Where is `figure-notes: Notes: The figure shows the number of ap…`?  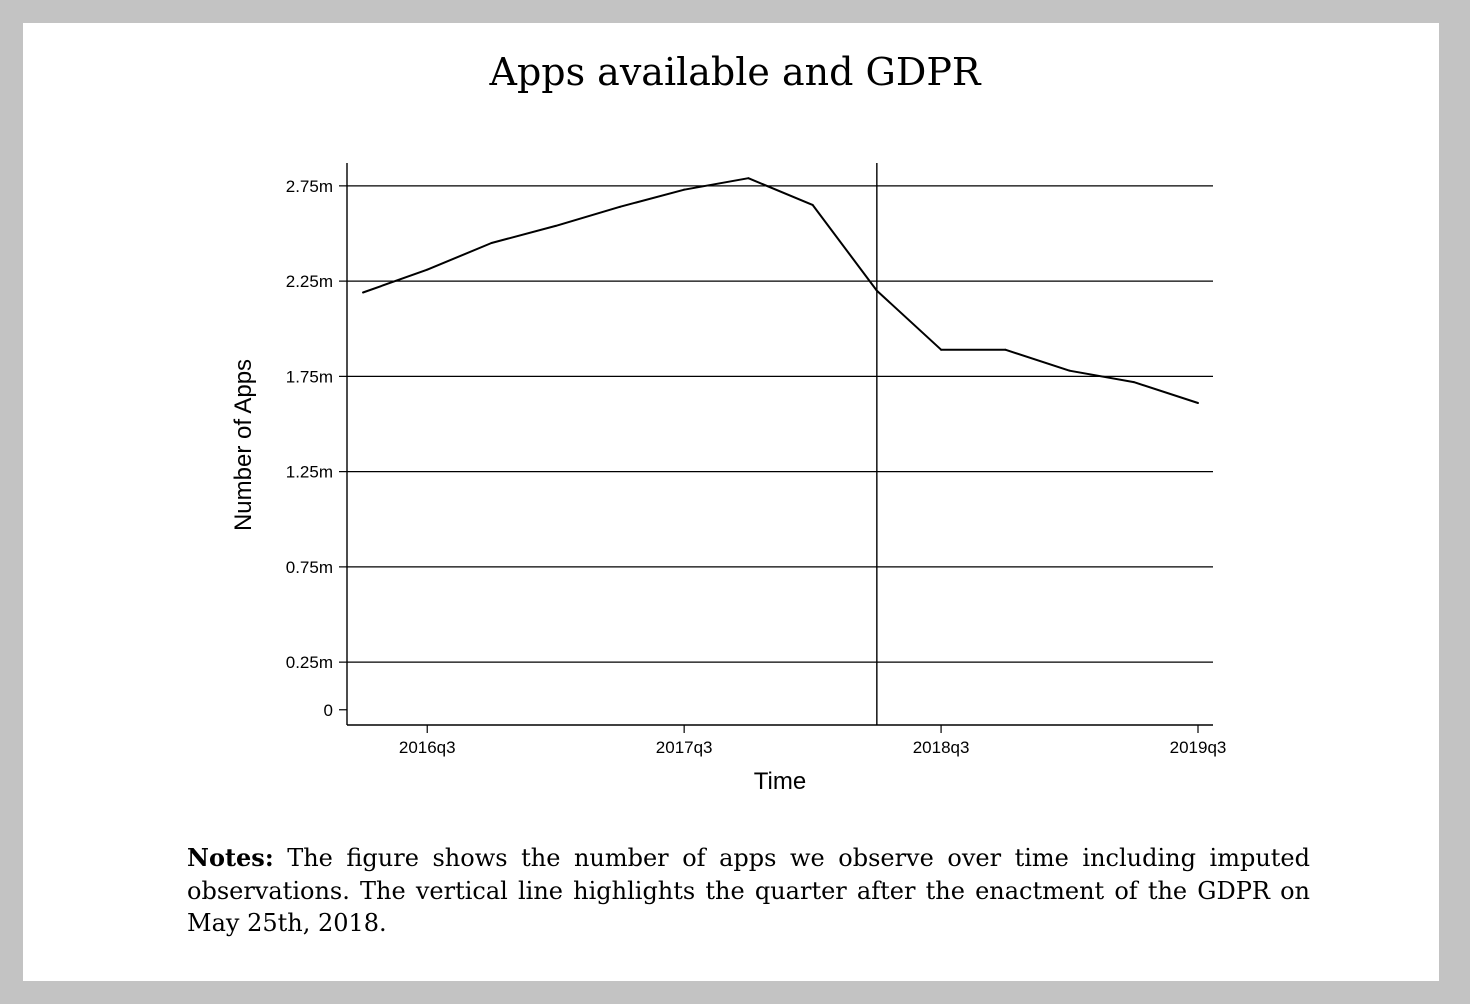
figure-notes: Notes: The figure shows the number of ap… is located at coordinates (748, 891).